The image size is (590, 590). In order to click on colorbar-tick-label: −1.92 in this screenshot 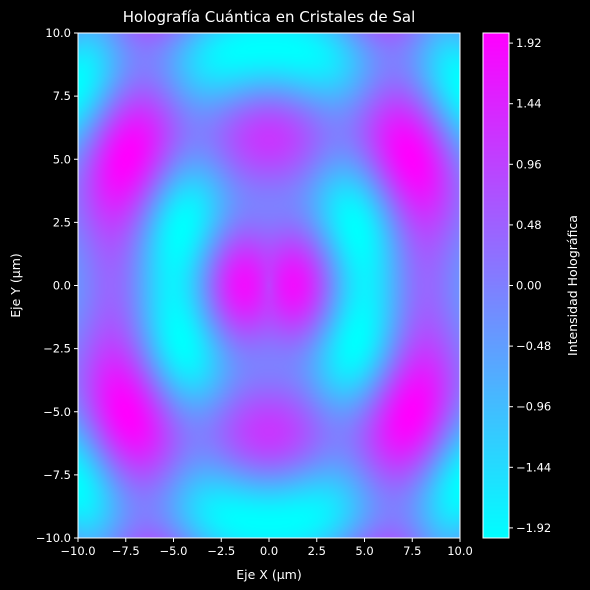, I will do `click(533, 528)`.